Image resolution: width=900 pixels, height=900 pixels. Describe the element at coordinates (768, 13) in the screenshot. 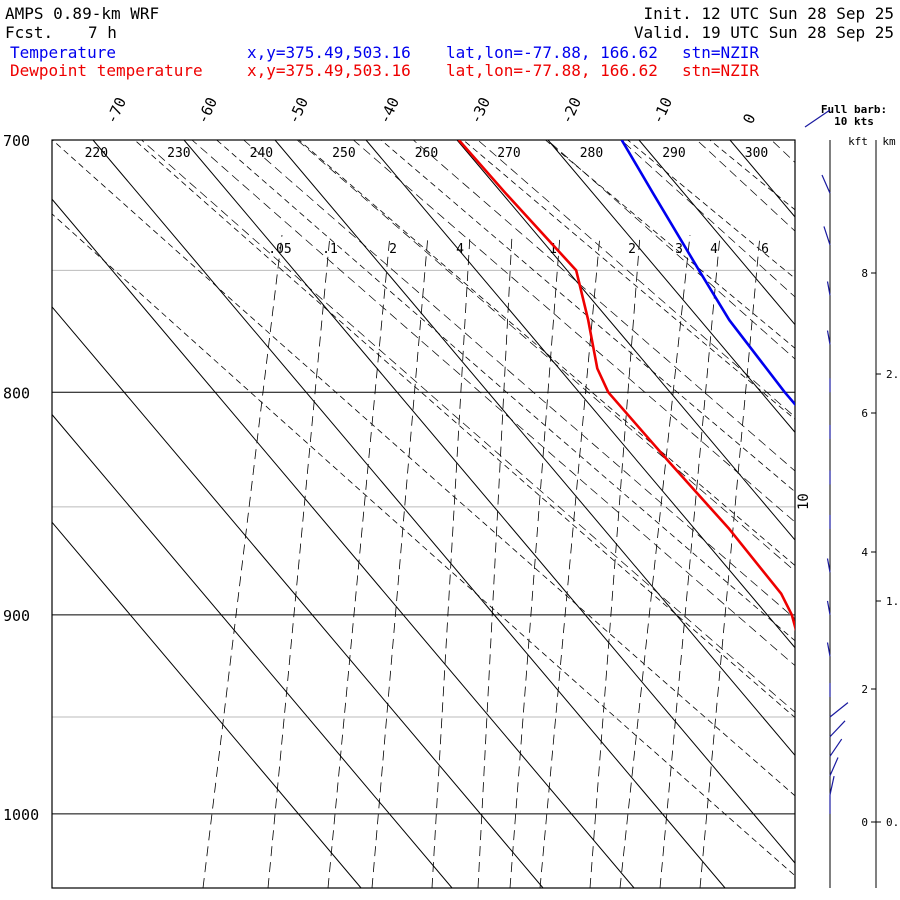

I see `init-time: Init. 12 UTC Sun 28 Sep 25` at that location.